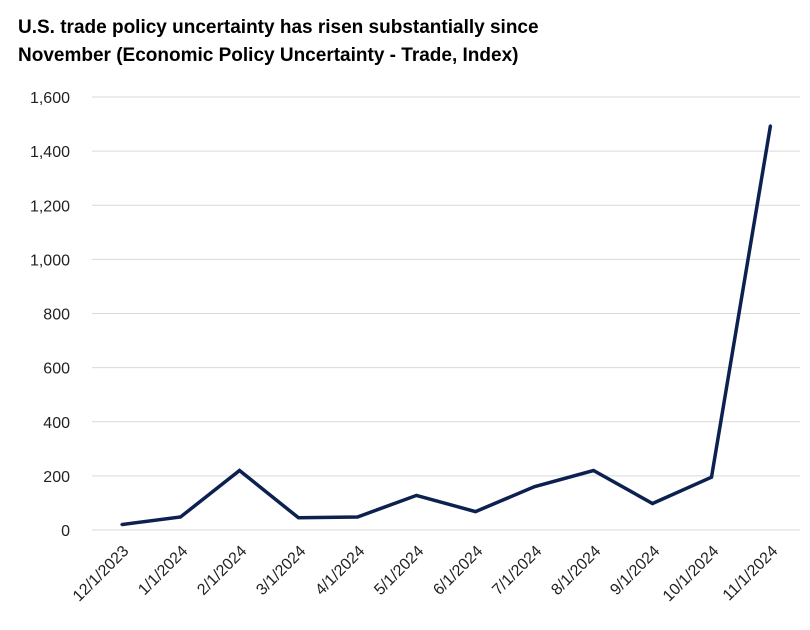  What do you see at coordinates (65, 531) in the screenshot?
I see `y-tick-label: 0` at bounding box center [65, 531].